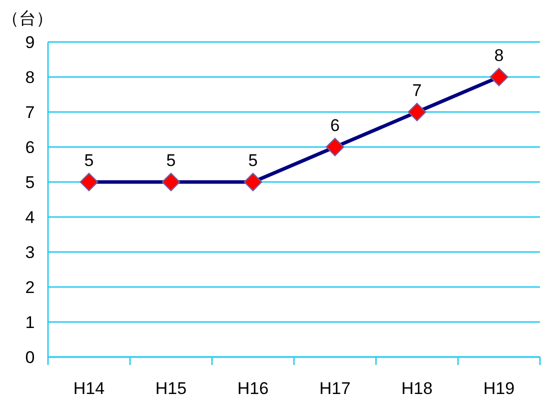  What do you see at coordinates (30, 217) in the screenshot?
I see `y-tick-label: 4` at bounding box center [30, 217].